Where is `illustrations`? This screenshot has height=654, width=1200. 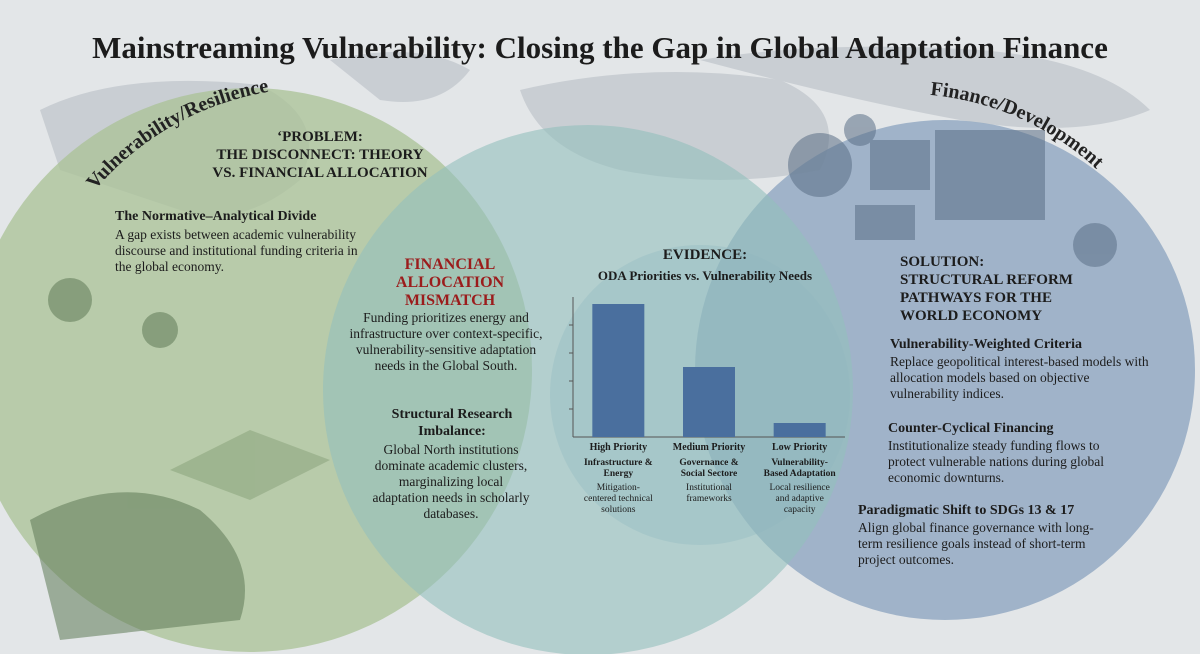 illustrations is located at coordinates (180, 459).